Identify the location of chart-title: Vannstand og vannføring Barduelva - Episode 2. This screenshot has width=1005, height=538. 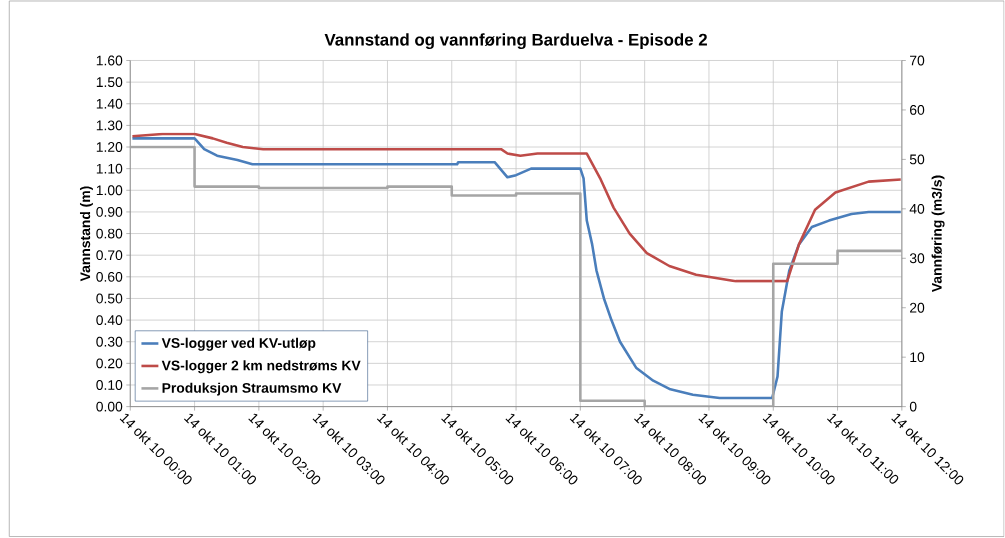
(515, 41).